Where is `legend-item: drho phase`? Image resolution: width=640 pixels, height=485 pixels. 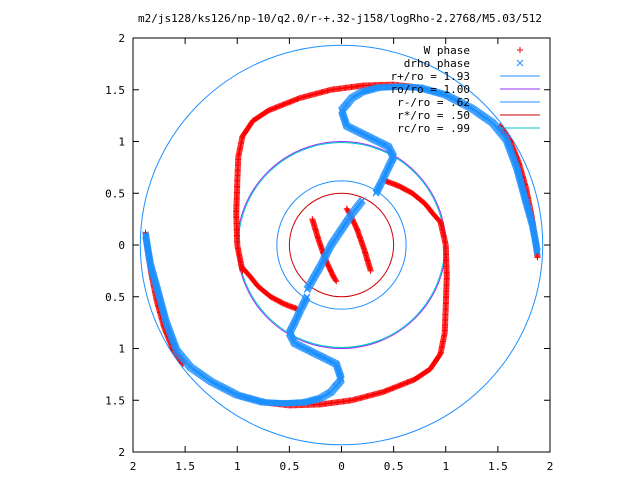
legend-item: drho phase is located at coordinates (464, 63).